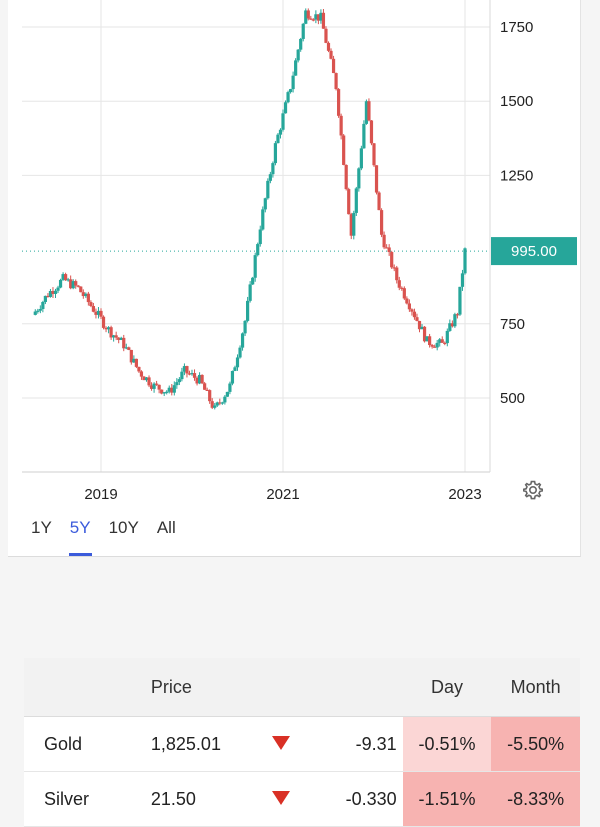 This screenshot has width=600, height=827. What do you see at coordinates (87, 687) in the screenshot?
I see `header-name` at bounding box center [87, 687].